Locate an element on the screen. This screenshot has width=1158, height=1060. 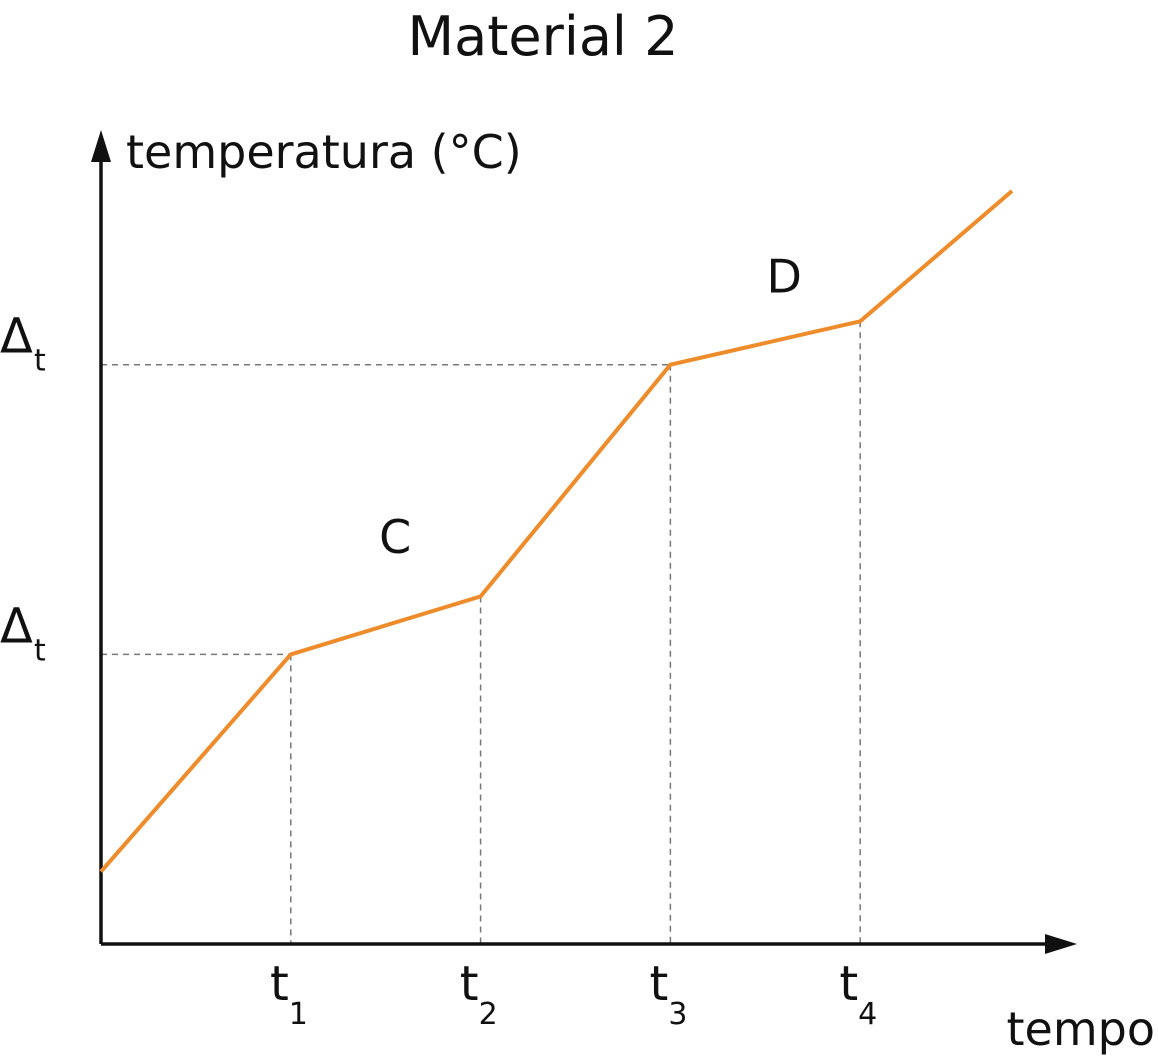
region-label: C is located at coordinates (395, 537).